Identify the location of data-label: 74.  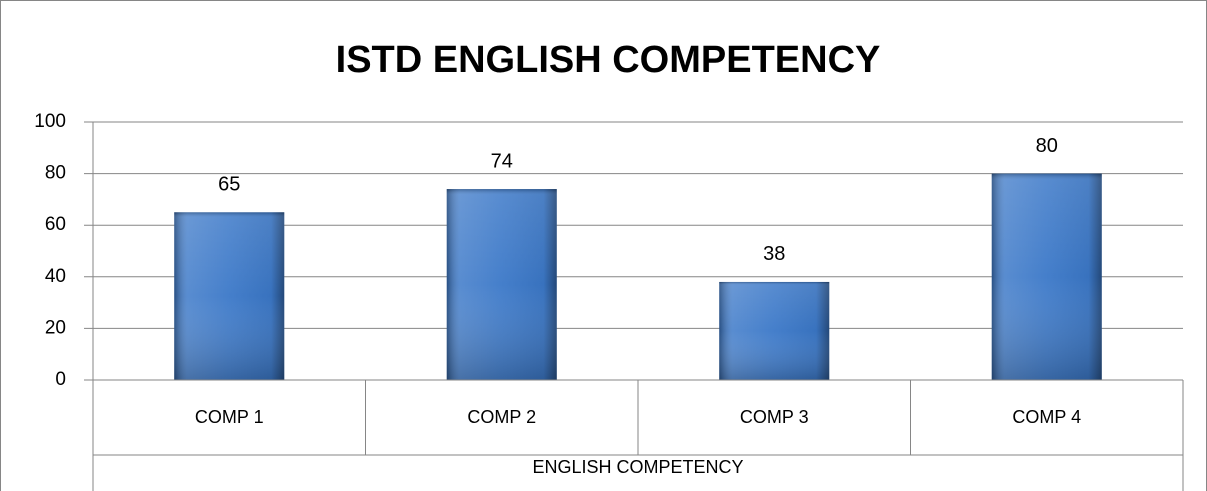
(502, 161).